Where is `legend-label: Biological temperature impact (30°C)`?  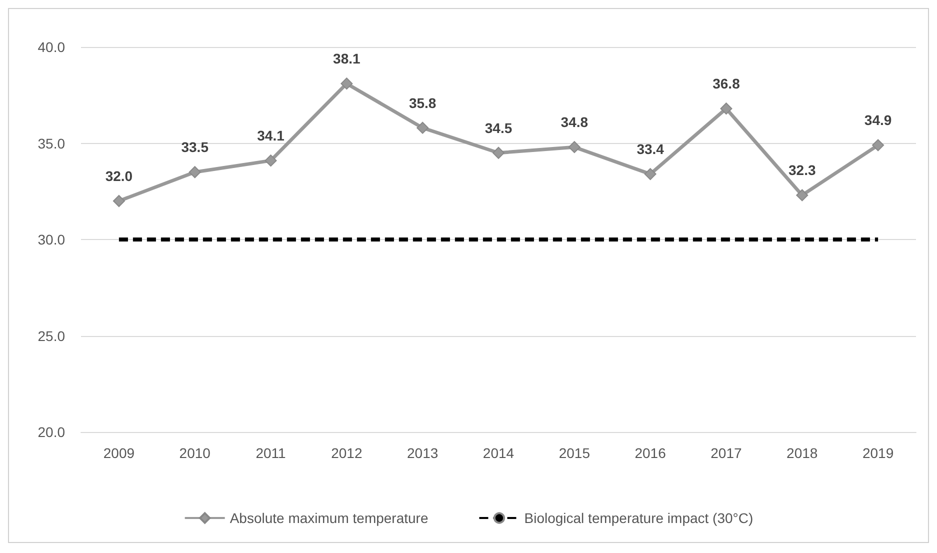
legend-label: Biological temperature impact (30°C) is located at coordinates (639, 518).